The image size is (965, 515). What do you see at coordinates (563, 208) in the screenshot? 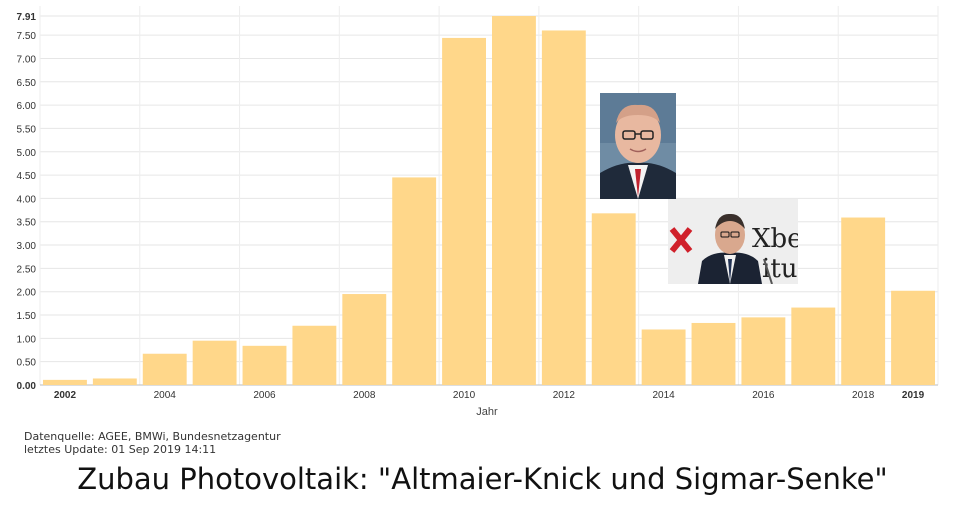
I see `bar-2012` at bounding box center [563, 208].